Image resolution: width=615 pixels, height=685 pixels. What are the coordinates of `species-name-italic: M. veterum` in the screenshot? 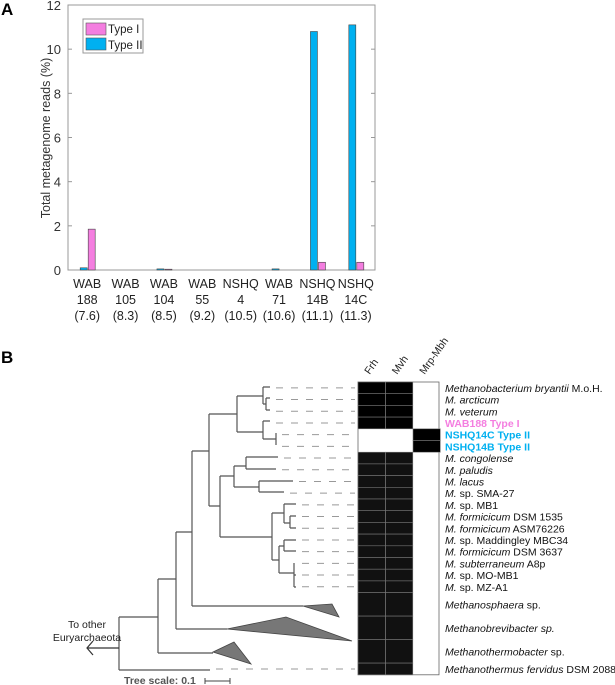 It's located at (471, 412).